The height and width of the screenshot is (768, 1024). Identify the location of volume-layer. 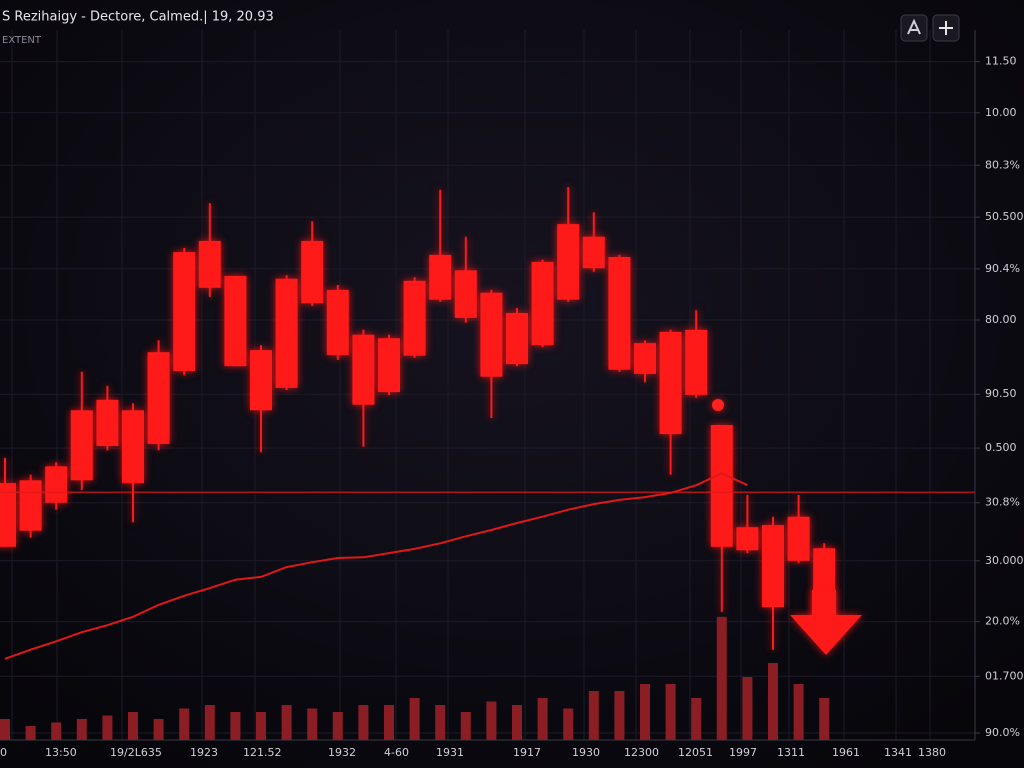
(415, 678).